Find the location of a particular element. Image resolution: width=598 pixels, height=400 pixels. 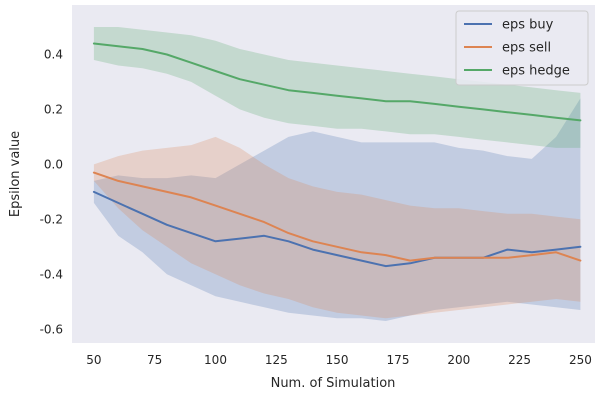

y-tick-label: 0.4 is located at coordinates (53, 55).